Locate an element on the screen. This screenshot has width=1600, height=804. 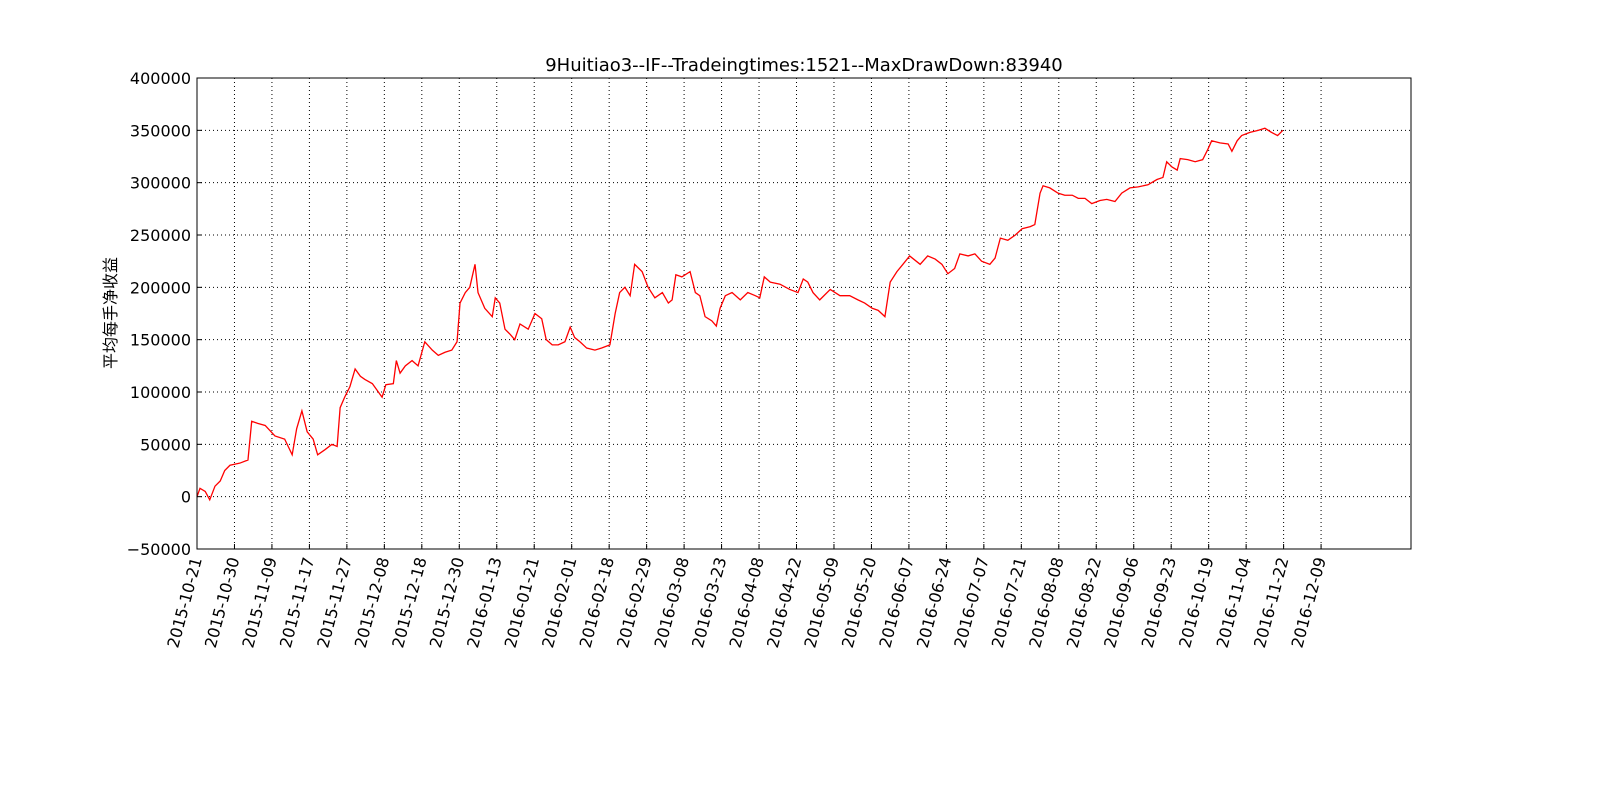
x-tick-label: 2016-08-08 is located at coordinates (1046, 602).